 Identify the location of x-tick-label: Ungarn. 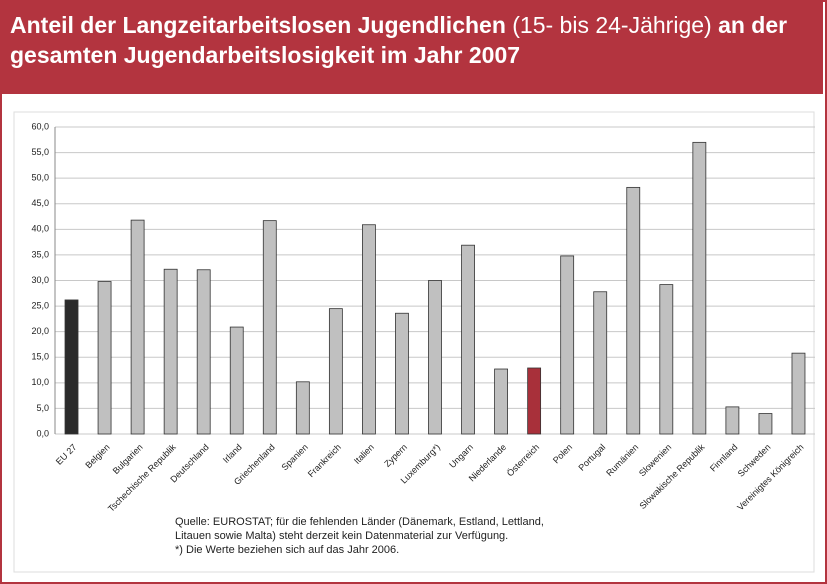
(461, 456).